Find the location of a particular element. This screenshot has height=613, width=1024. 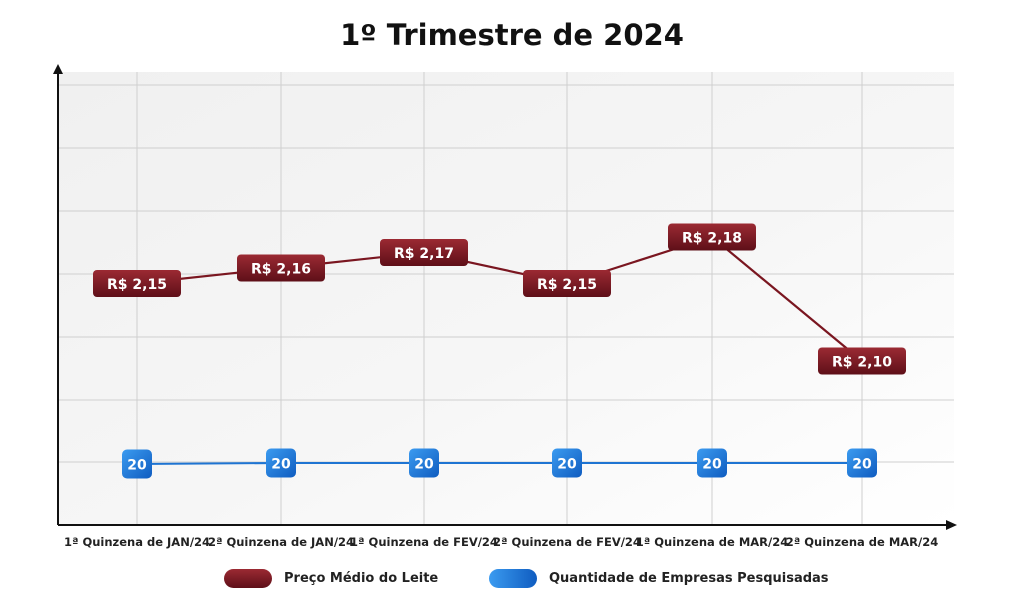

x-tick-label: 2ª Quinzena de JAN/24 is located at coordinates (281, 542).